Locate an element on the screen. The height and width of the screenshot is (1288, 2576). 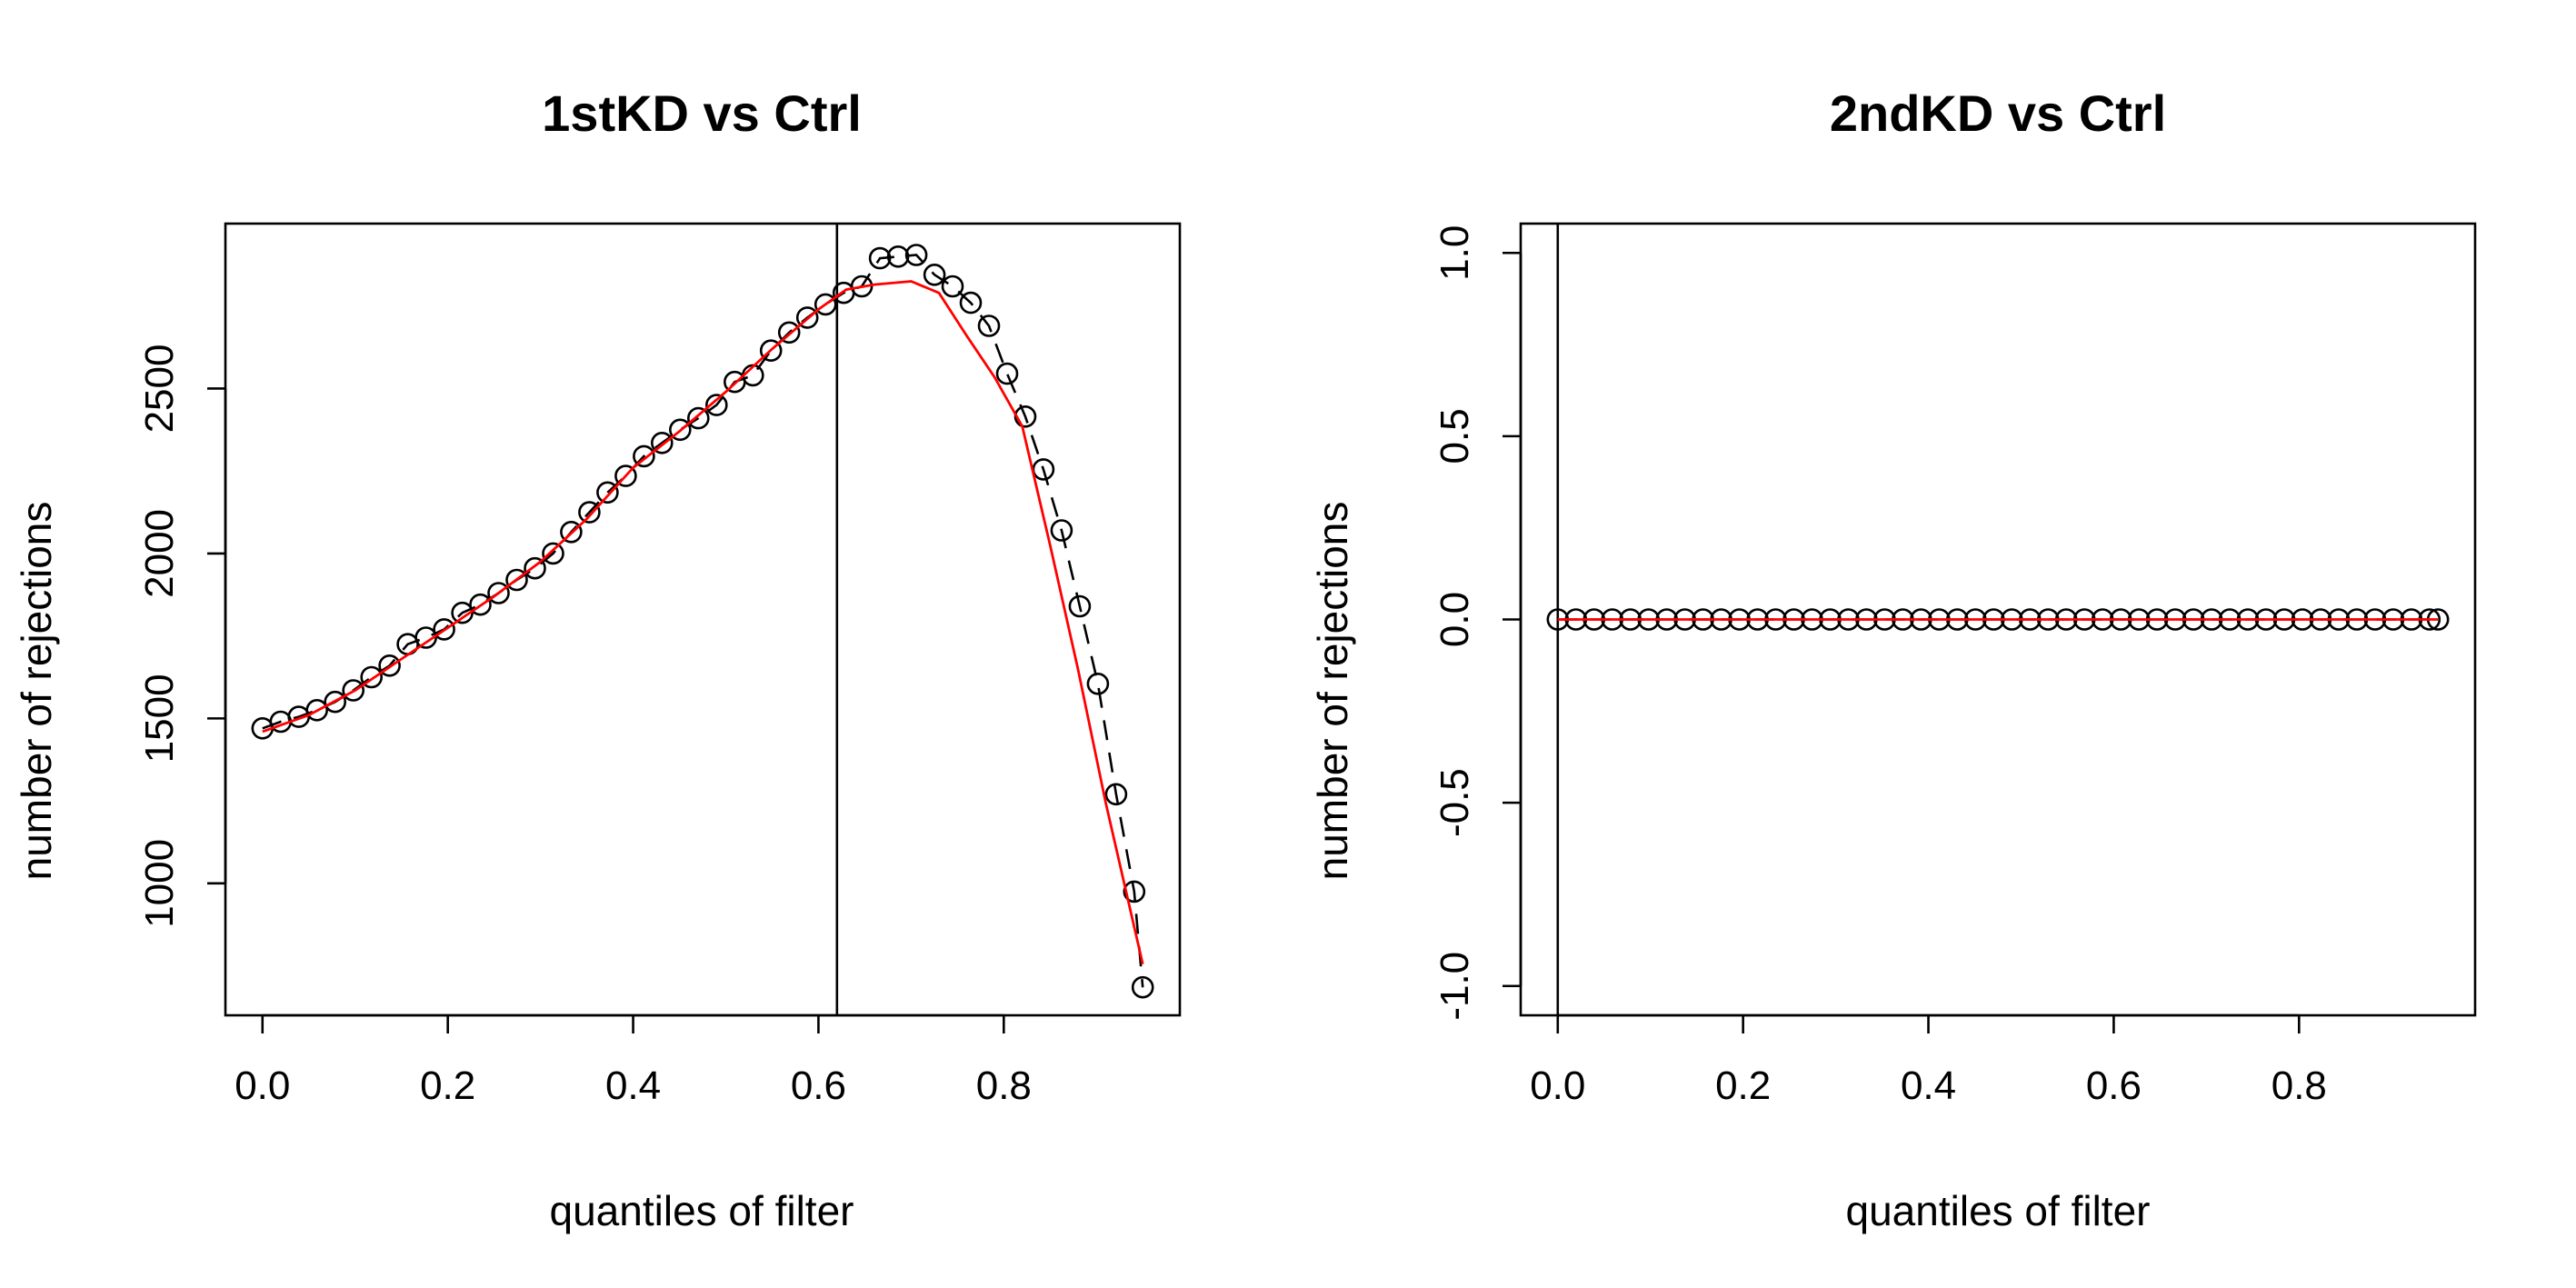
y-tick-label: 0.5 is located at coordinates (1455, 436).